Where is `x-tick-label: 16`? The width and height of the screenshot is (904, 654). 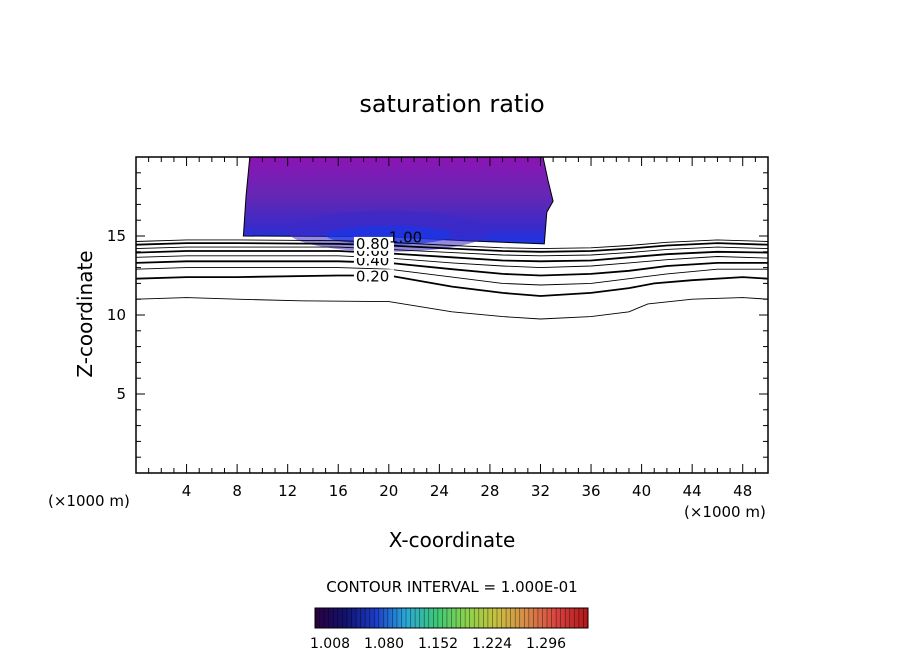
x-tick-label: 16 is located at coordinates (338, 491).